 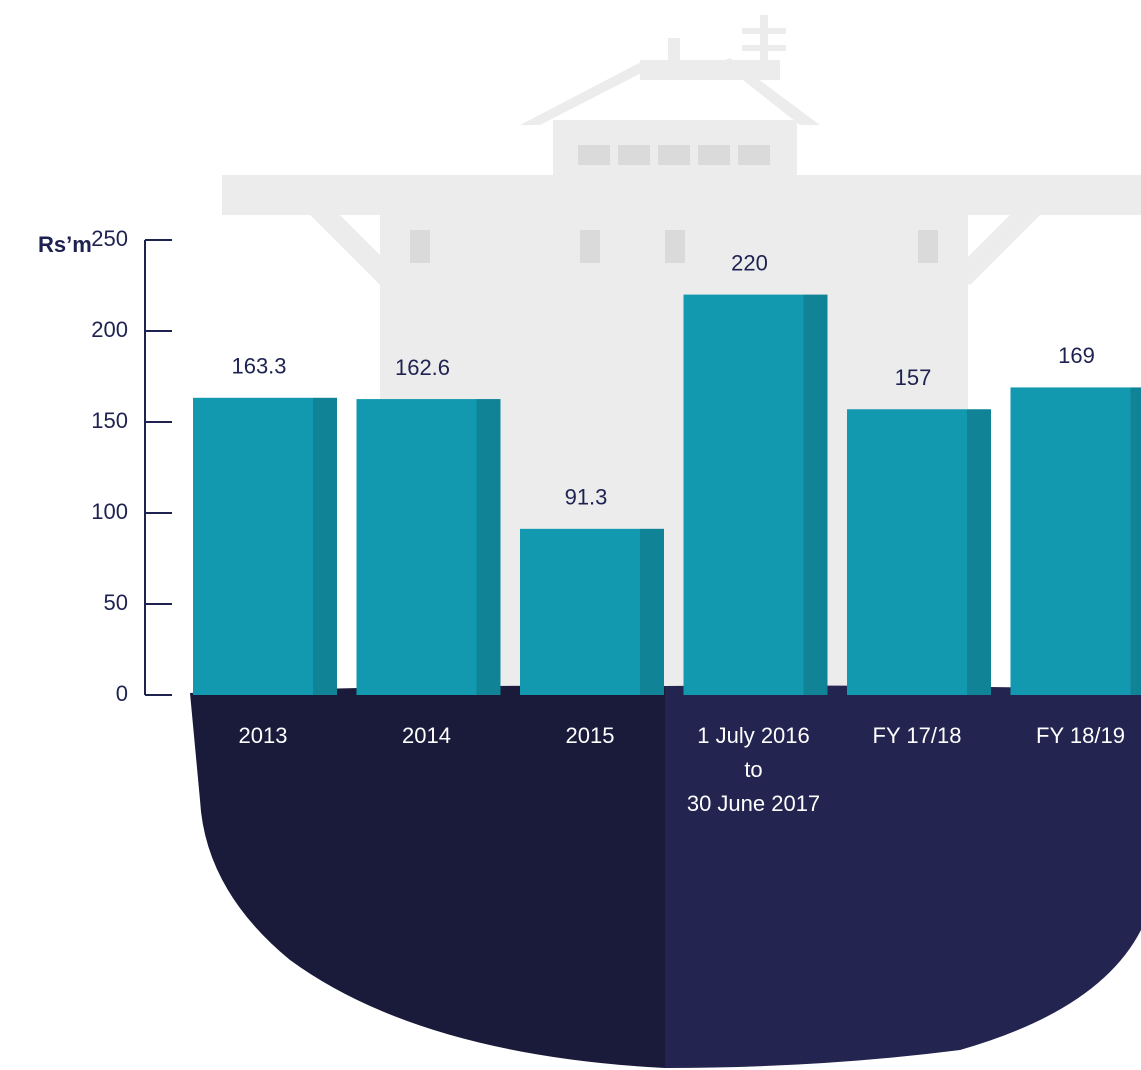 I want to click on value-label: 157, so click(x=913, y=377).